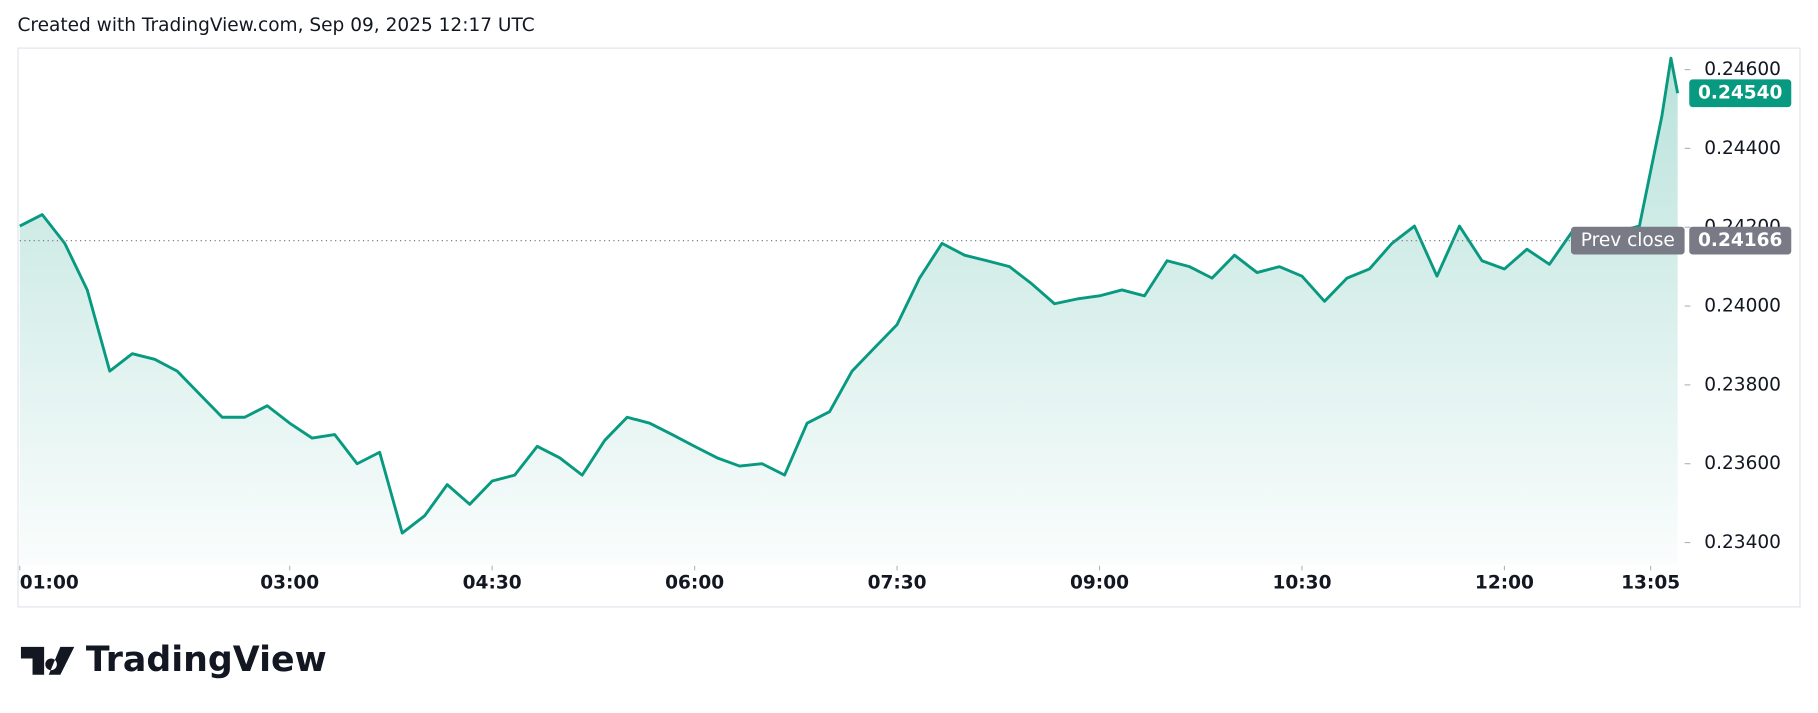  I want to click on x-tick-label: 13:05, so click(1650, 583).